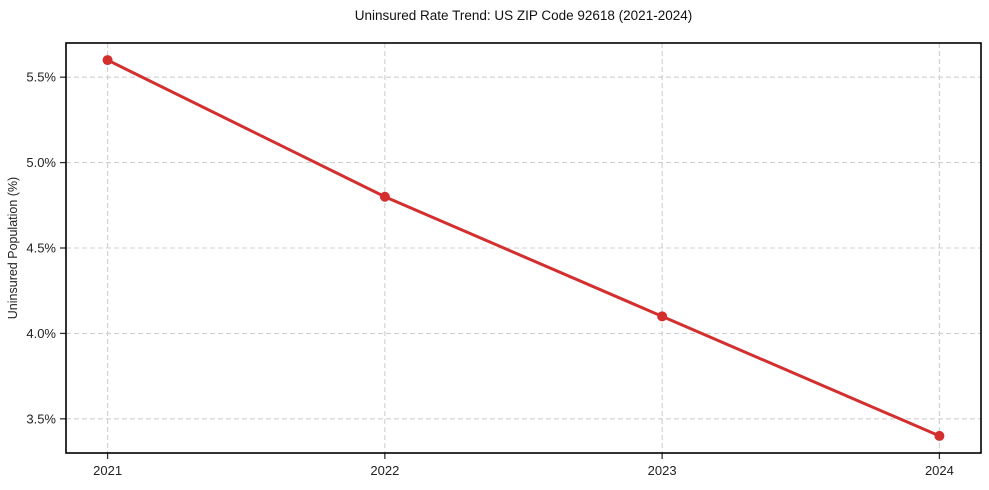 The height and width of the screenshot is (490, 989). What do you see at coordinates (13, 248) in the screenshot?
I see `y-axis-label: Uninsured Population (%)` at bounding box center [13, 248].